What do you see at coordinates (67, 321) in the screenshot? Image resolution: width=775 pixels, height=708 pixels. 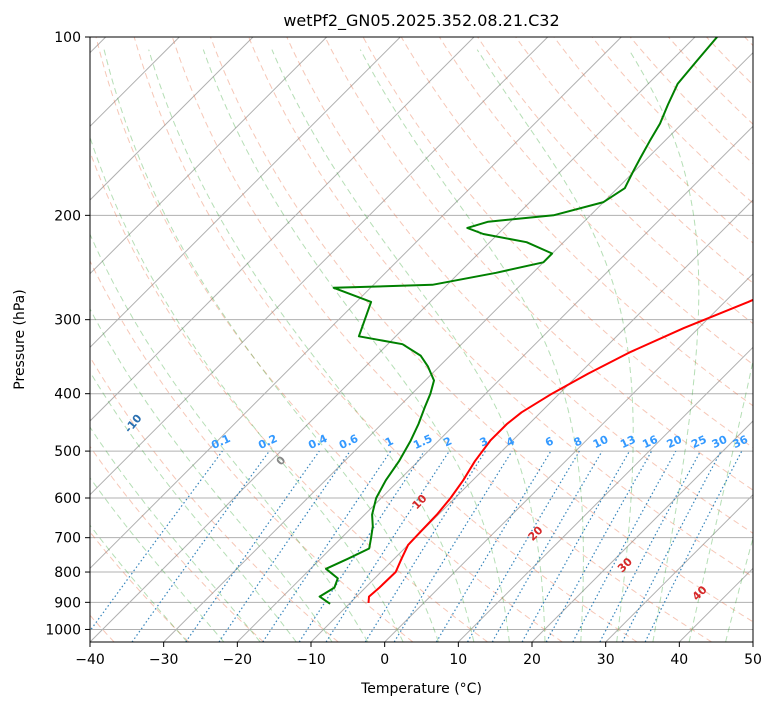 I see `y-tick-label: 300` at bounding box center [67, 321].